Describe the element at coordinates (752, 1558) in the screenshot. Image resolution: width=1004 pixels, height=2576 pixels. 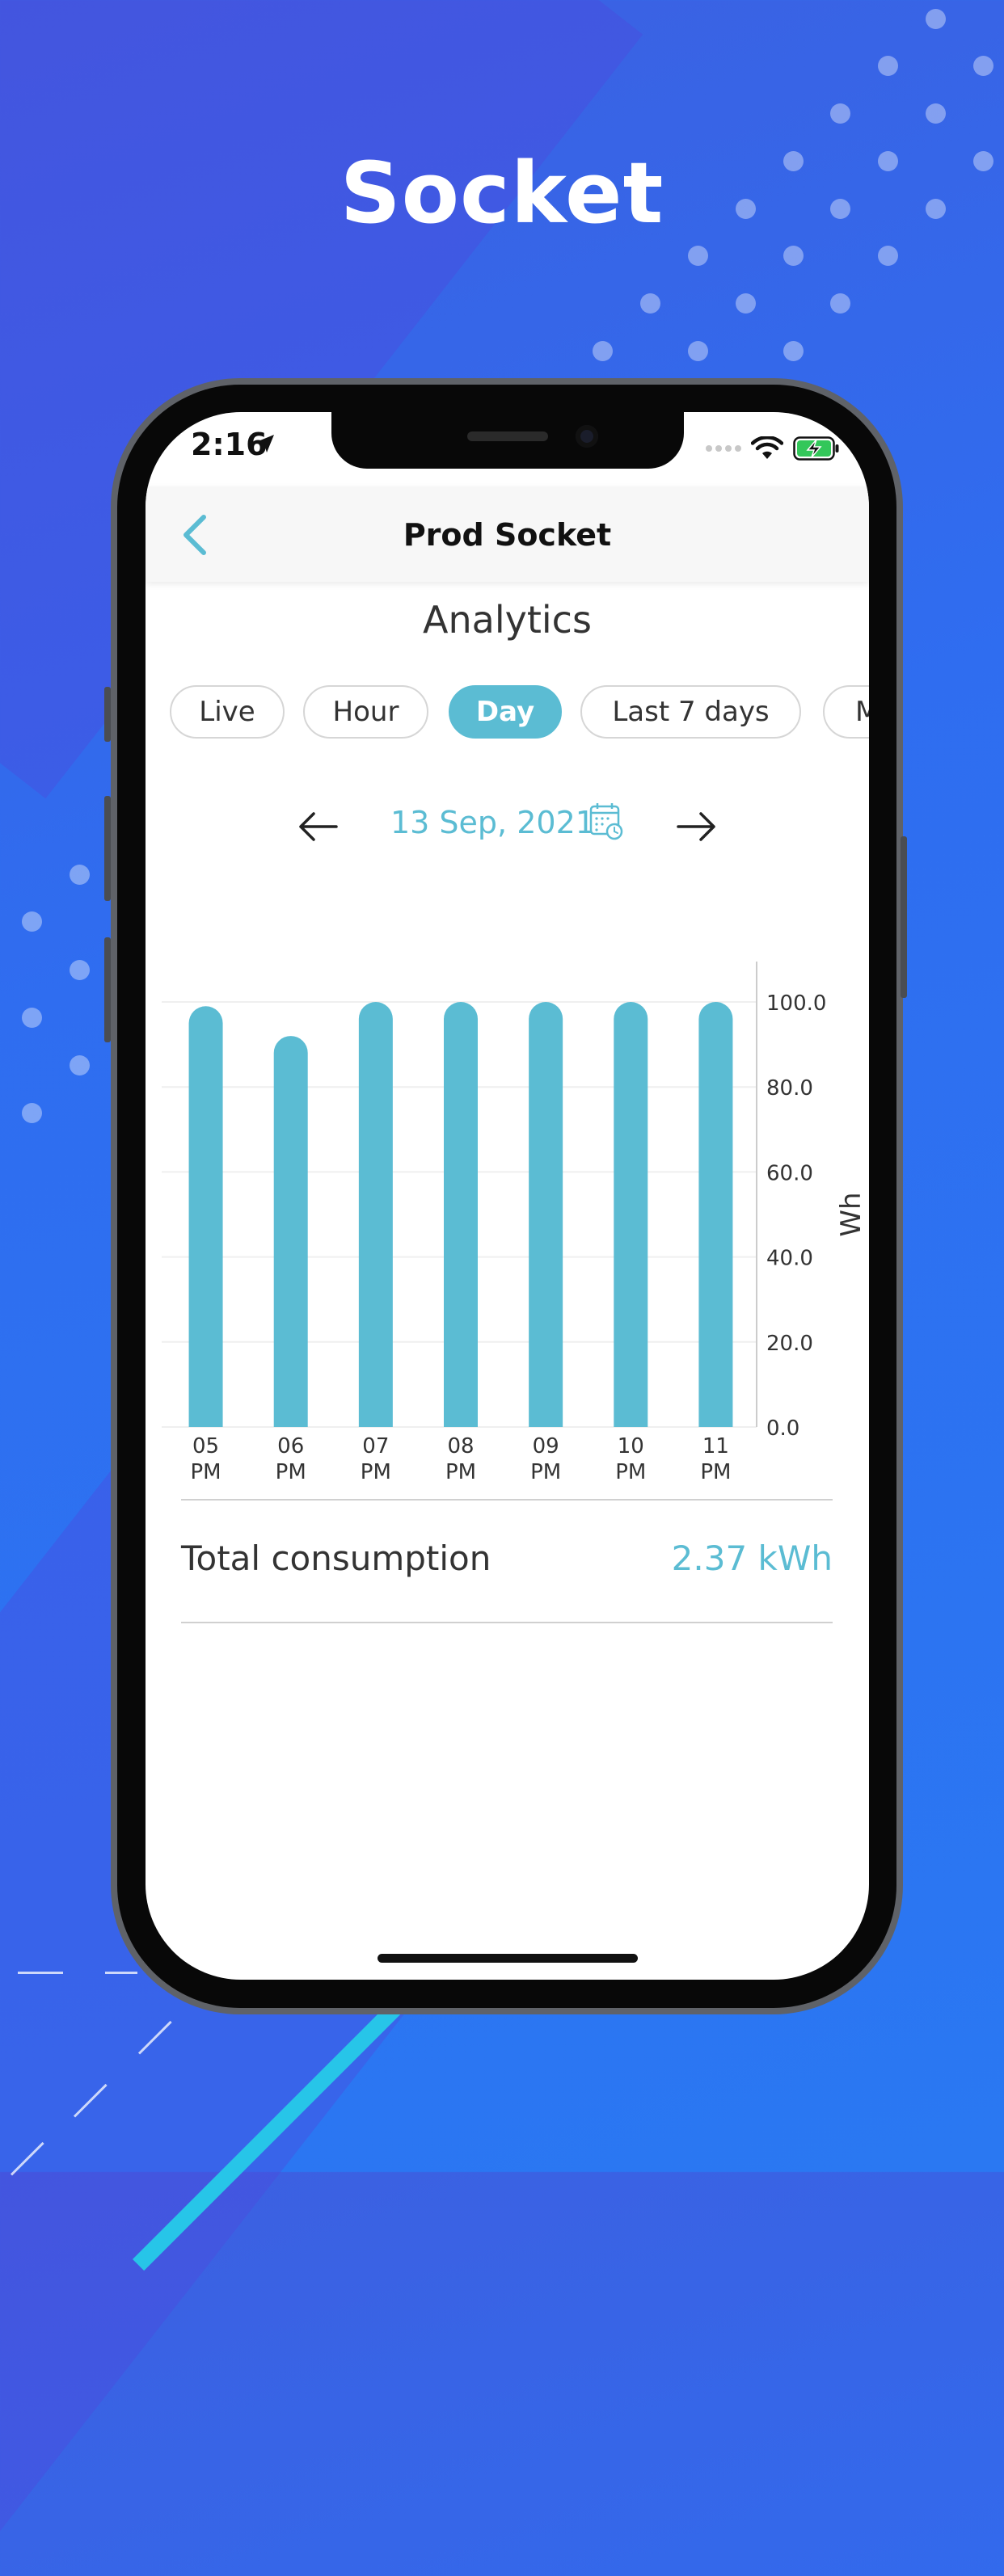
I see `total-consumption-value: 2.37 kWh` at that location.